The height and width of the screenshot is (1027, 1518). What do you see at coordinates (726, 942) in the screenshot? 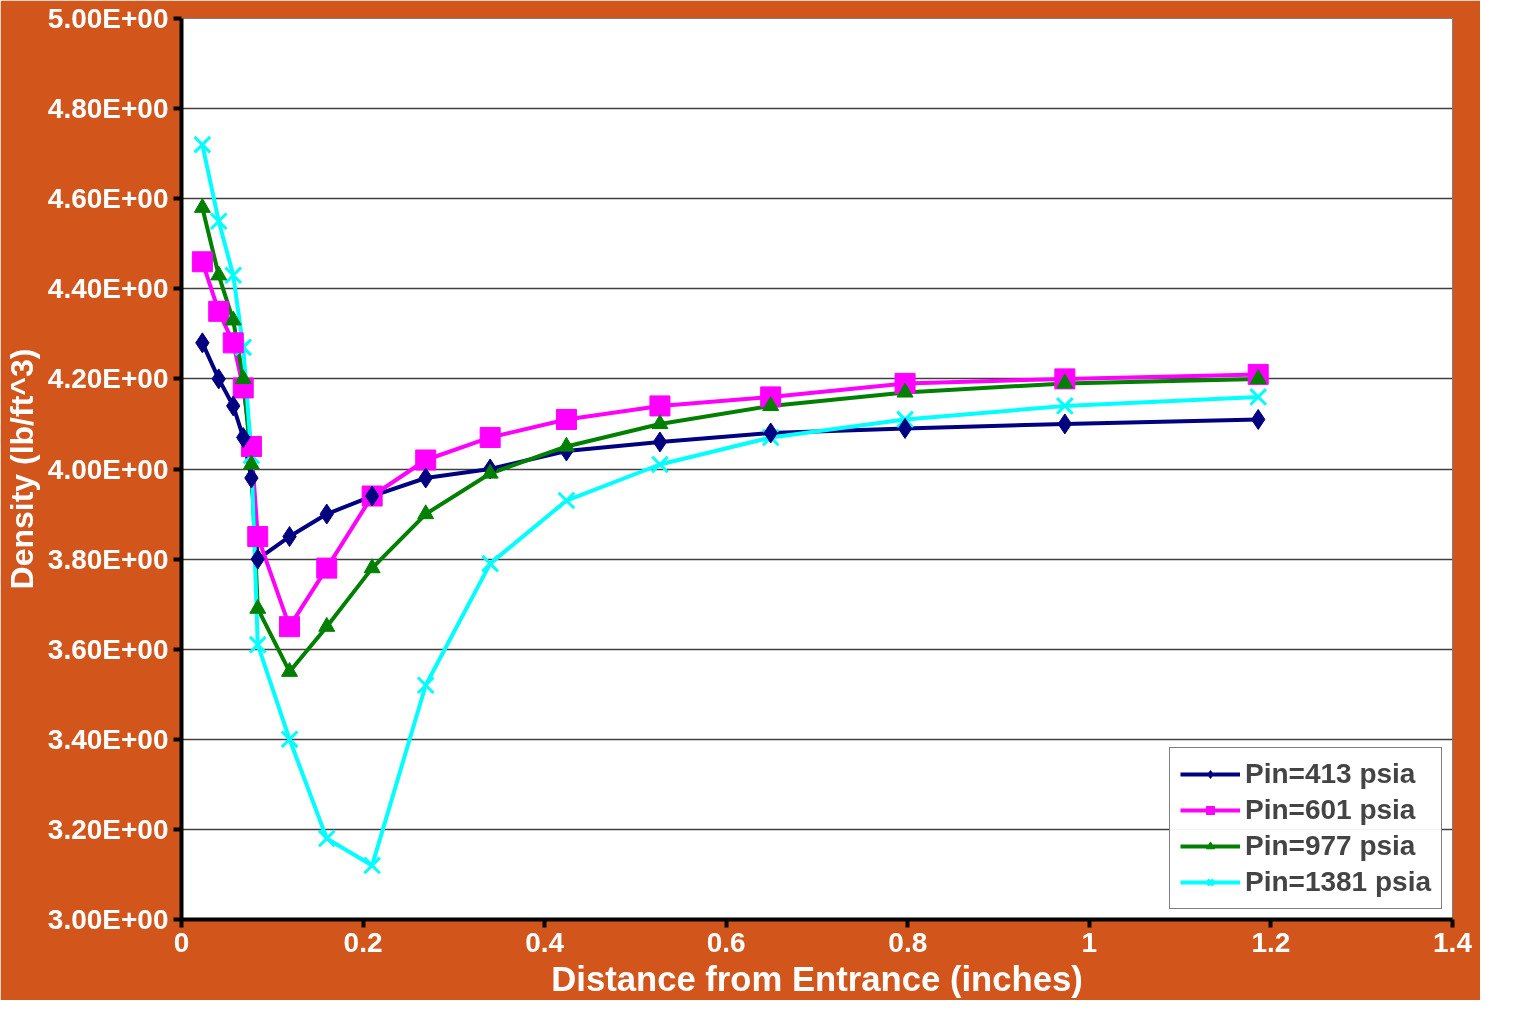
I see `x-tick-label: 0.6` at bounding box center [726, 942].